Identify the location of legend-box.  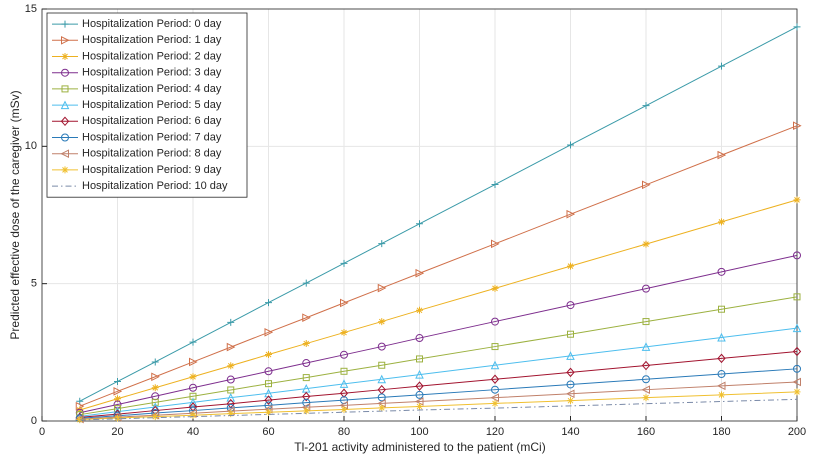
(147, 105).